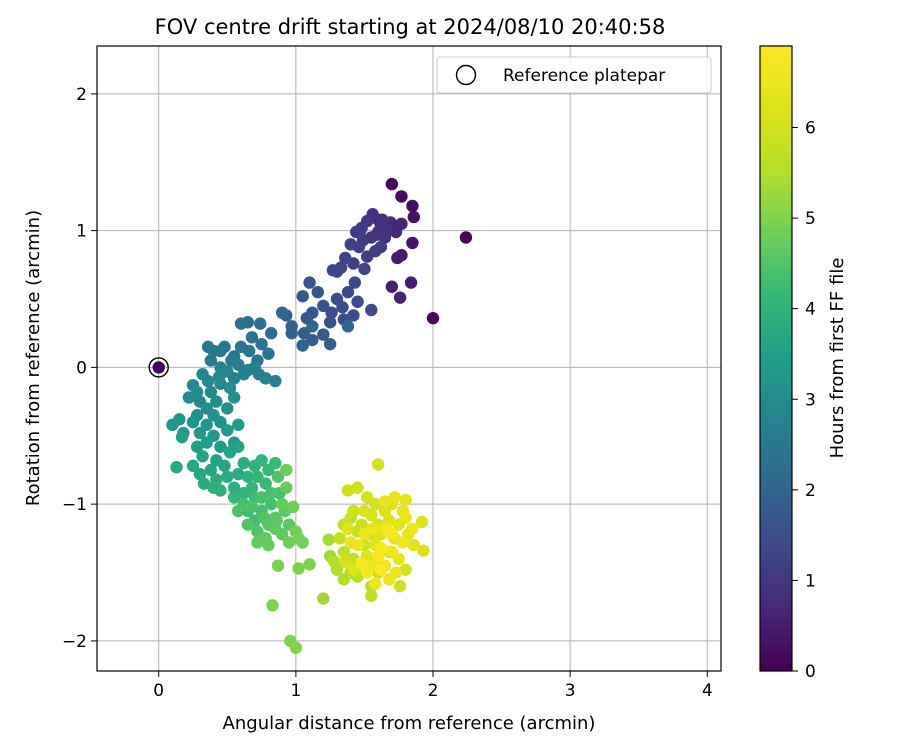 Image resolution: width=900 pixels, height=750 pixels. What do you see at coordinates (158, 691) in the screenshot?
I see `x-tick-label: 0` at bounding box center [158, 691].